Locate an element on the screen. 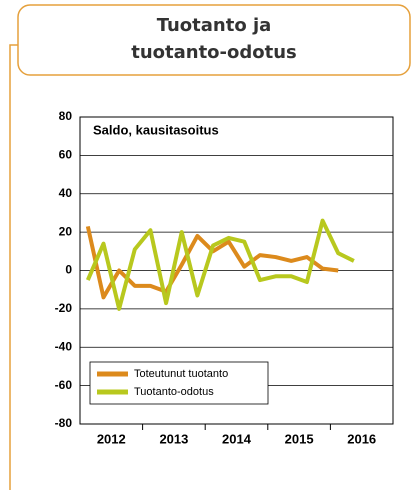 The height and width of the screenshot is (499, 415). x-tick-label: 2013 is located at coordinates (173, 438).